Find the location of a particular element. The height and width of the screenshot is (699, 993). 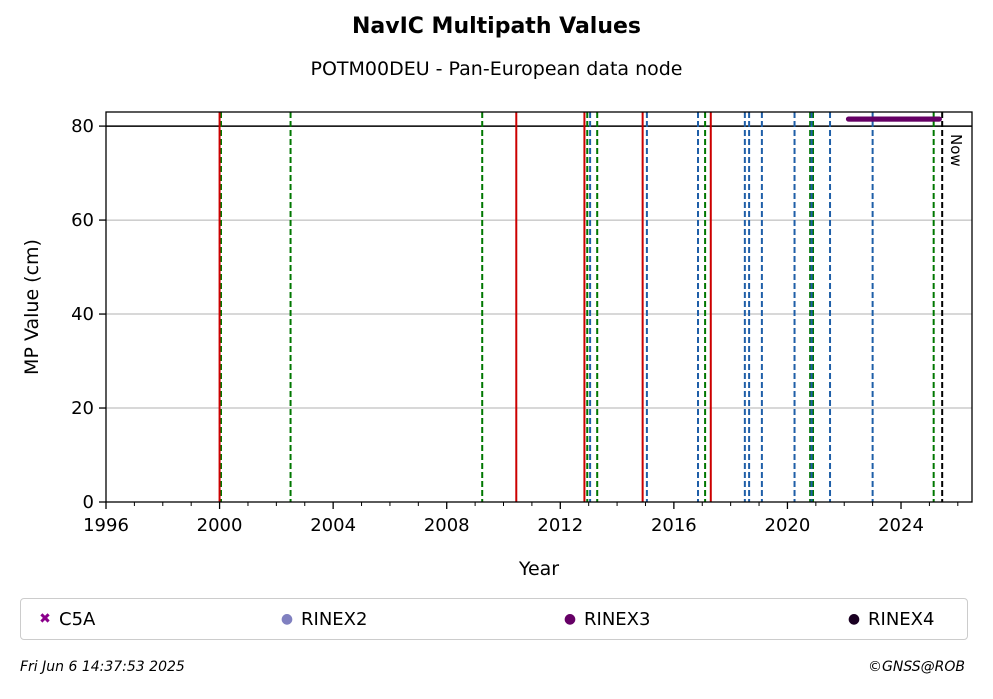

timestamp: Fri Jun 6 14:37:53 2025 is located at coordinates (102, 667).